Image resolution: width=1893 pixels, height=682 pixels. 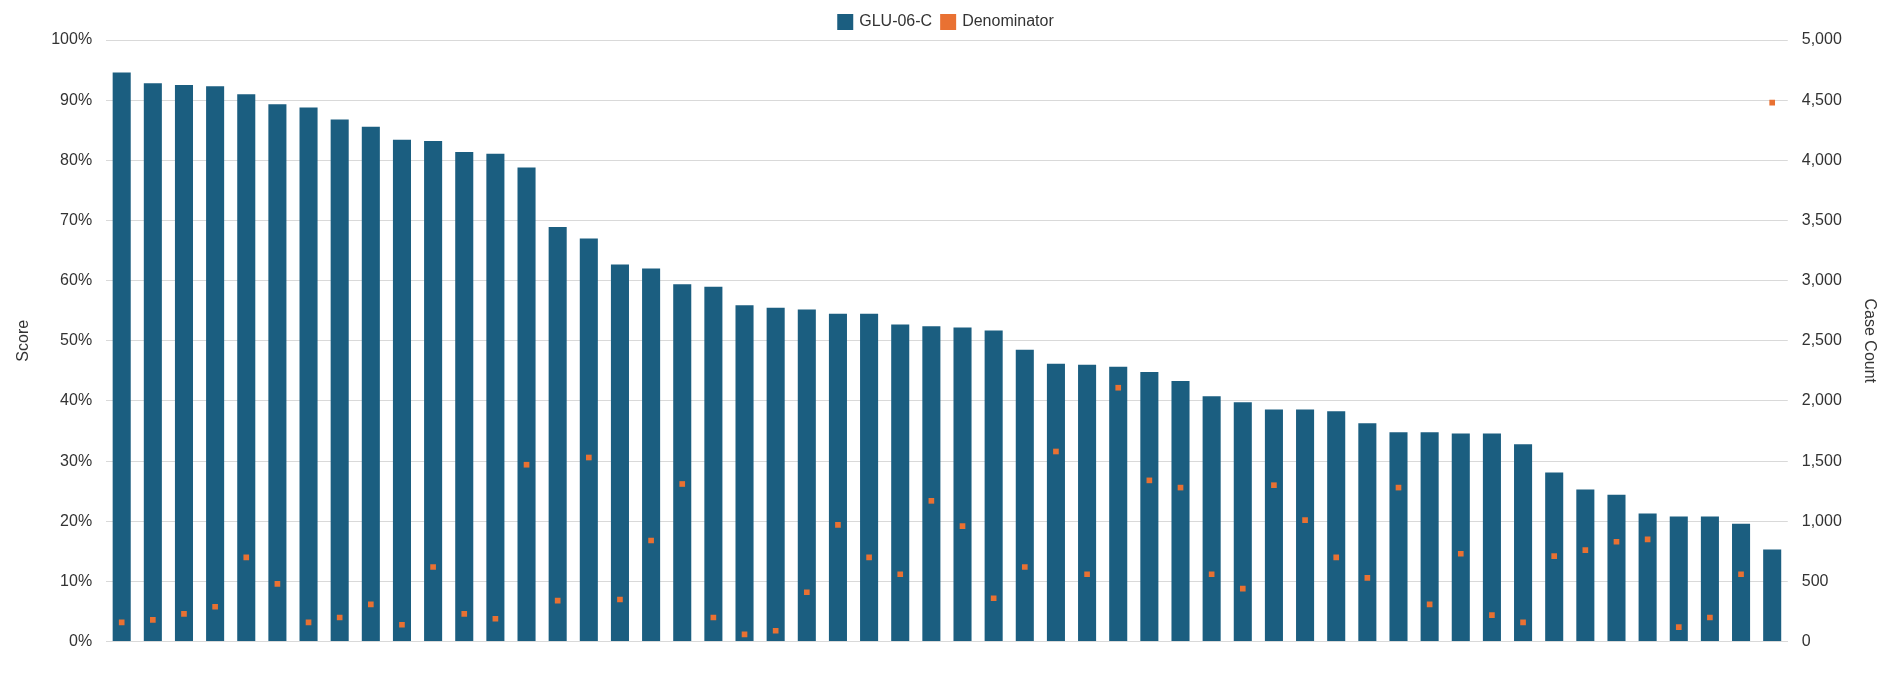 I want to click on y-tick-label: 70%, so click(x=76, y=219).